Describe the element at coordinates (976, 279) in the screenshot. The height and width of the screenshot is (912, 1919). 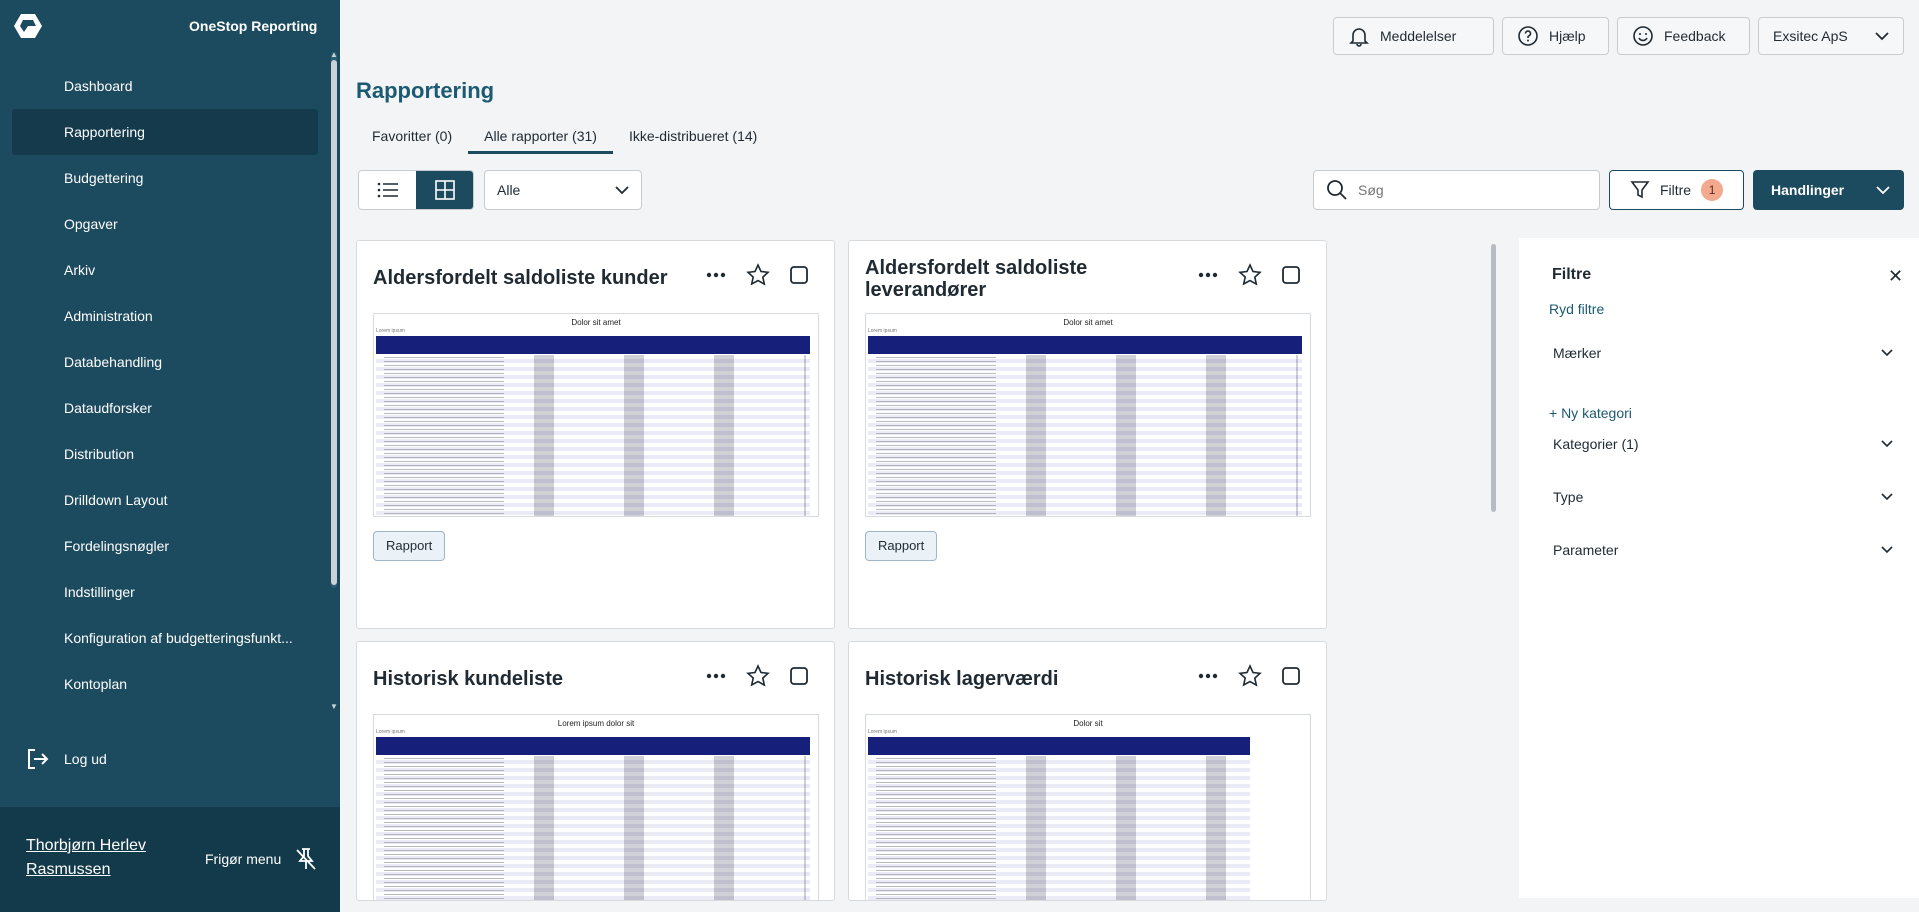
I see `report-card-title: Aldersfordelt saldoliste leverandører` at that location.